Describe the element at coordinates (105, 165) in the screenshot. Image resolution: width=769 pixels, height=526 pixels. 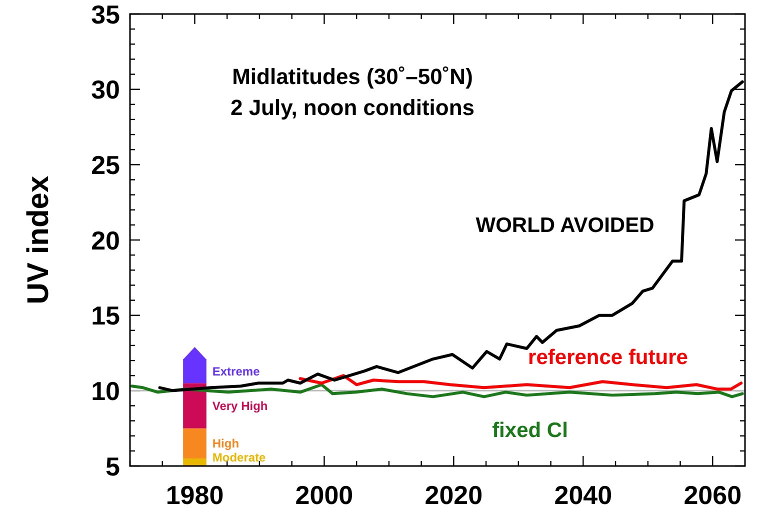
I see `y-tick-label: 25` at that location.